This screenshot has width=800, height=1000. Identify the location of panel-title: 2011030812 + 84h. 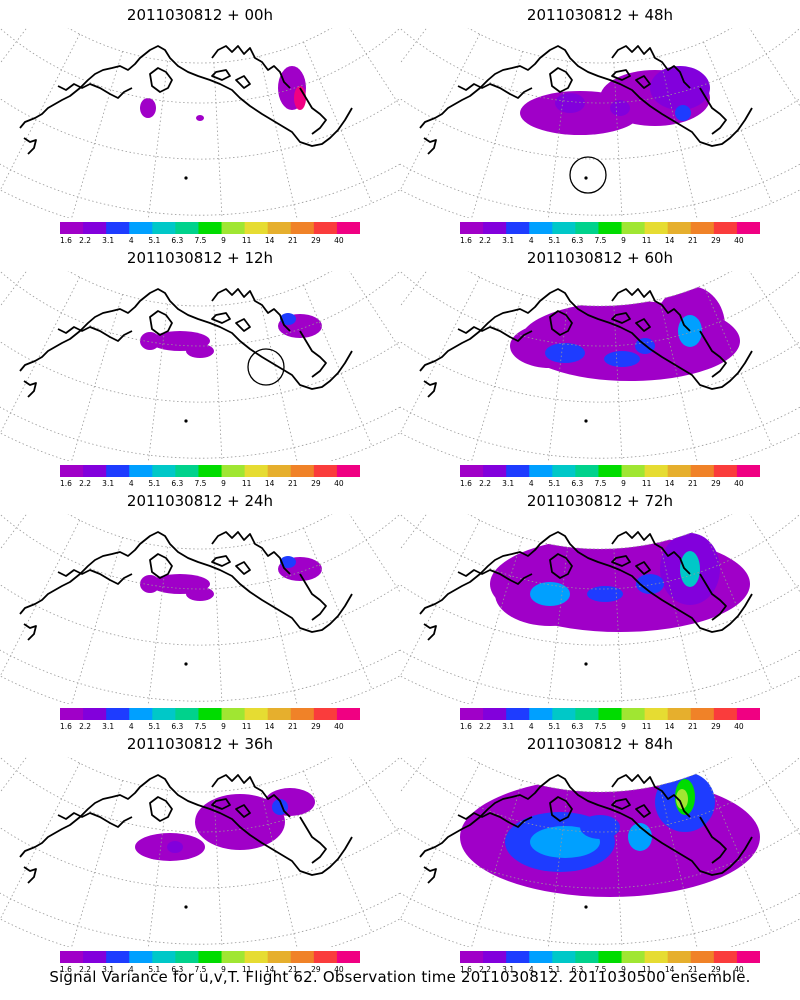
(600, 744).